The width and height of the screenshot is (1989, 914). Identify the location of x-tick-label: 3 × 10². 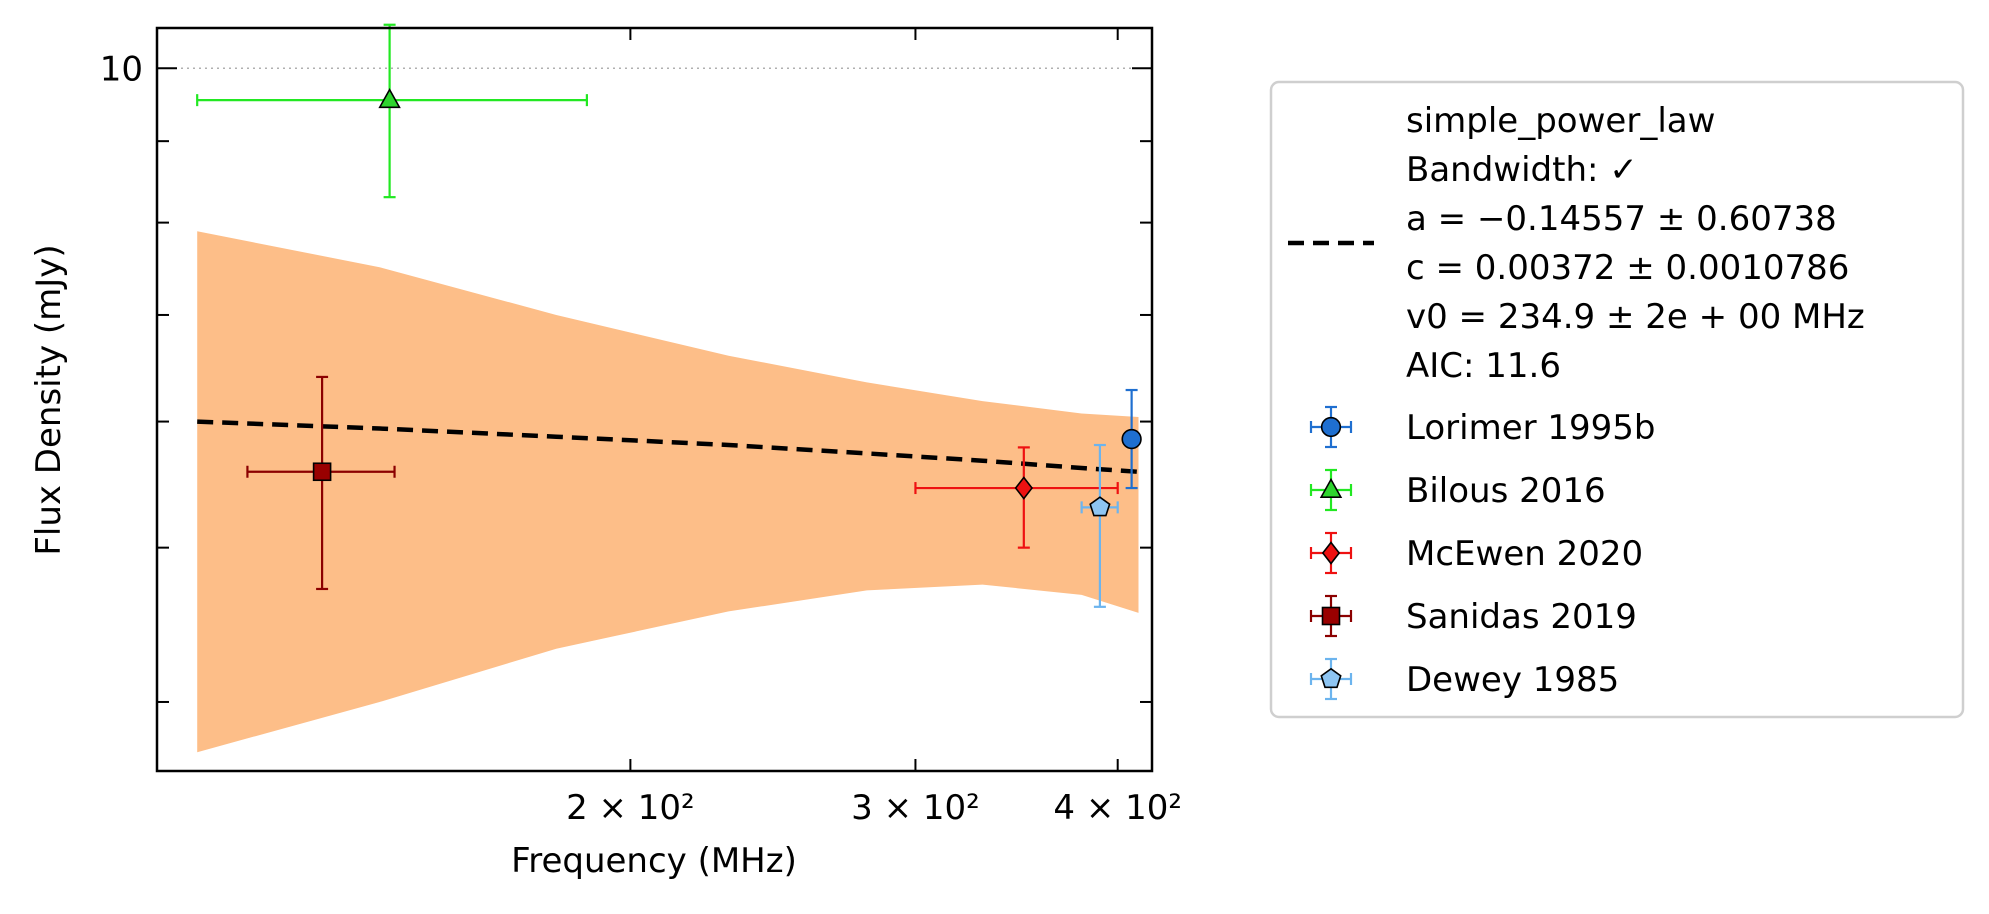
(915, 808).